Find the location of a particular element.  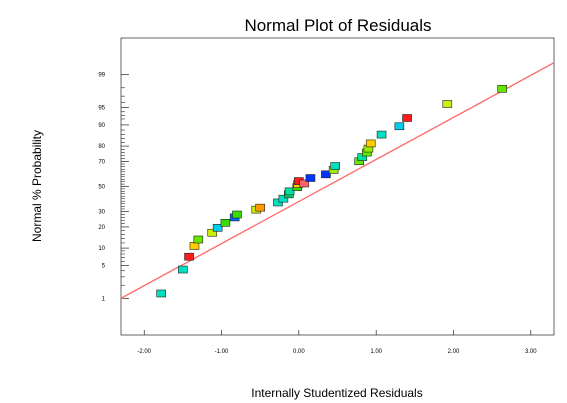

x-tick-label: 1.00 is located at coordinates (376, 352).